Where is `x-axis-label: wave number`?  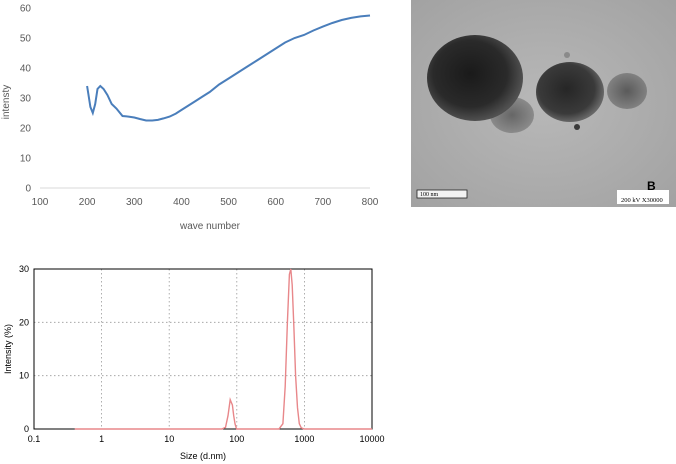 x-axis-label: wave number is located at coordinates (210, 226).